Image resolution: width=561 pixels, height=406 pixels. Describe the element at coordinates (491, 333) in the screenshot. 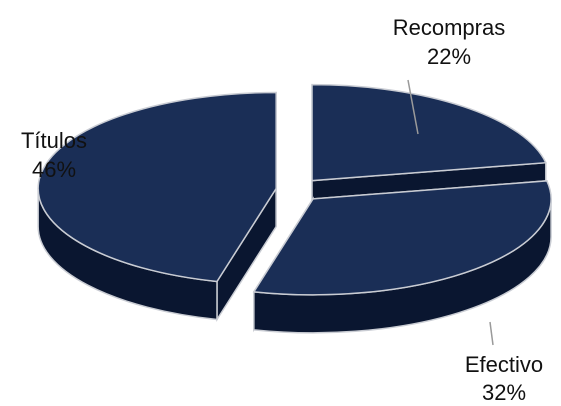

I see `leader-line-efectivo` at that location.